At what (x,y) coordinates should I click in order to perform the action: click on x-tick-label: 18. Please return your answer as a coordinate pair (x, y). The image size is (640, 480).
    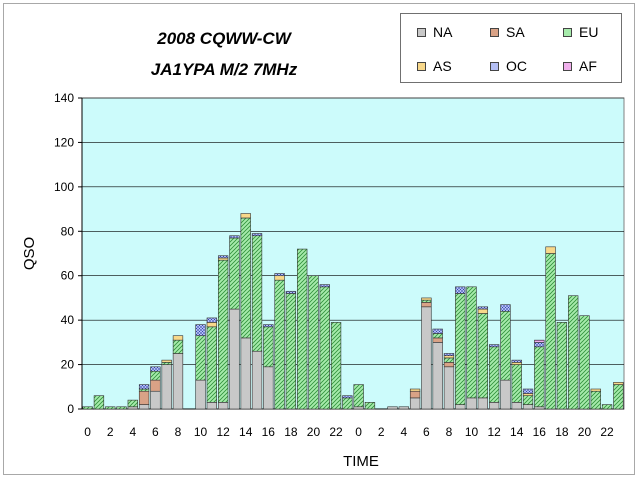
    Looking at the image, I should click on (562, 432).